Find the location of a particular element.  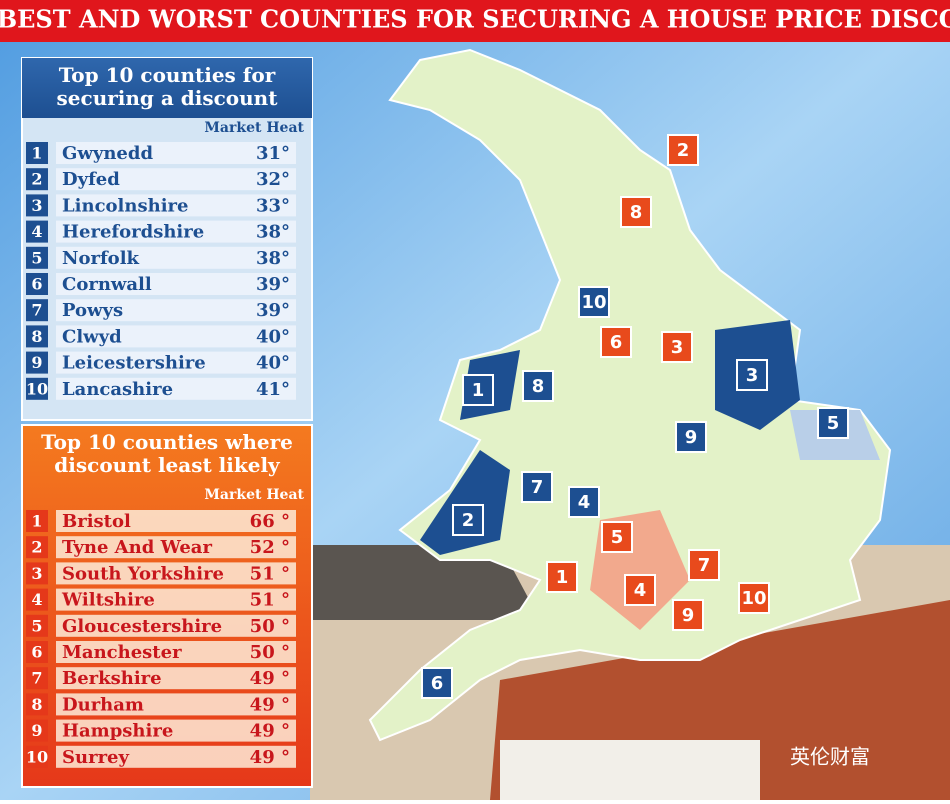

market-heat: 52 ° is located at coordinates (270, 547).